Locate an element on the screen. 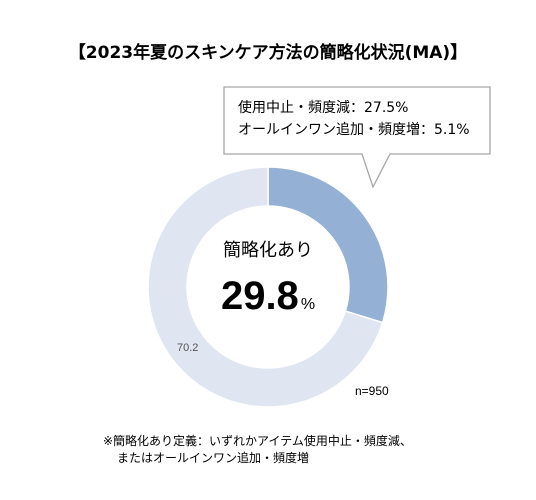  slice-label-remaining: 70.2 is located at coordinates (188, 348).